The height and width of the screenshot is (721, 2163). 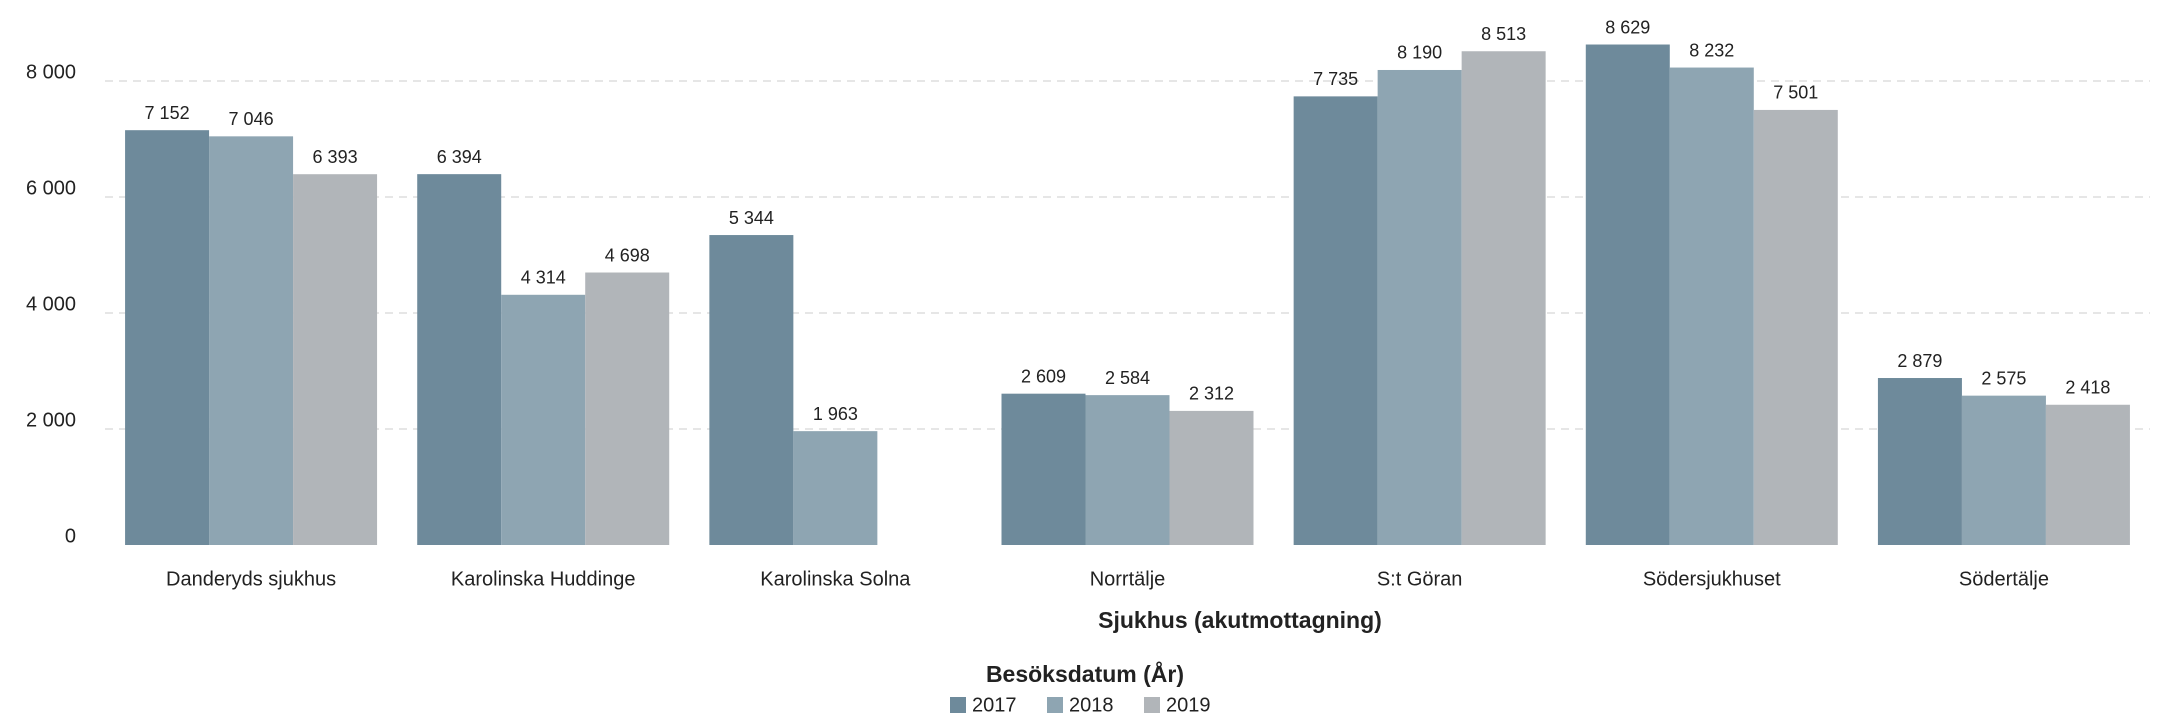 What do you see at coordinates (1627, 27) in the screenshot?
I see `value-label: 8 629` at bounding box center [1627, 27].